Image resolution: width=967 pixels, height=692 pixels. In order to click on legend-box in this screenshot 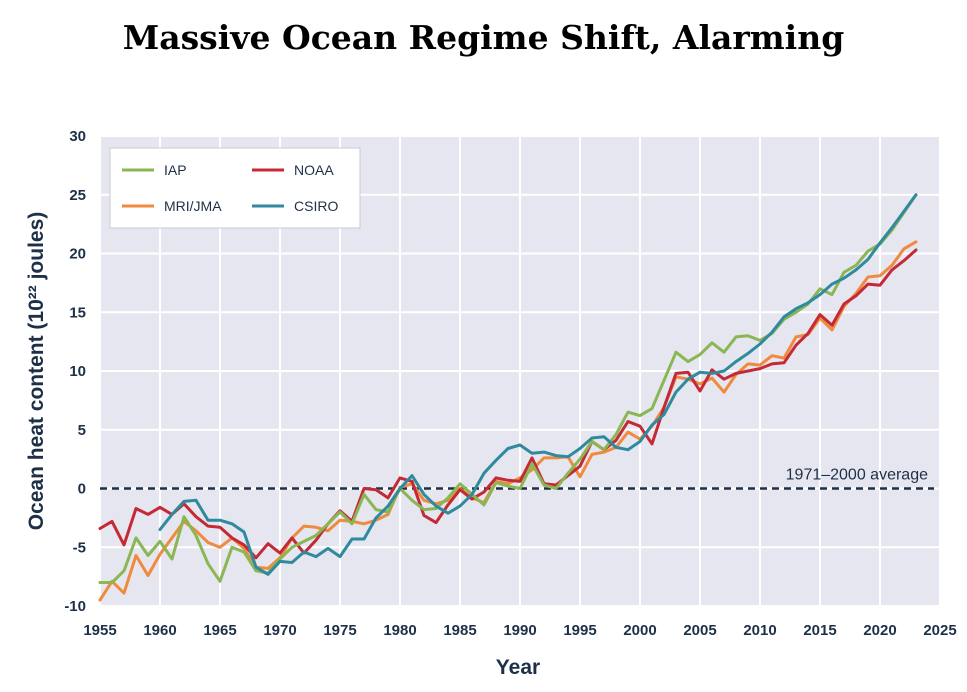, I will do `click(235, 188)`.